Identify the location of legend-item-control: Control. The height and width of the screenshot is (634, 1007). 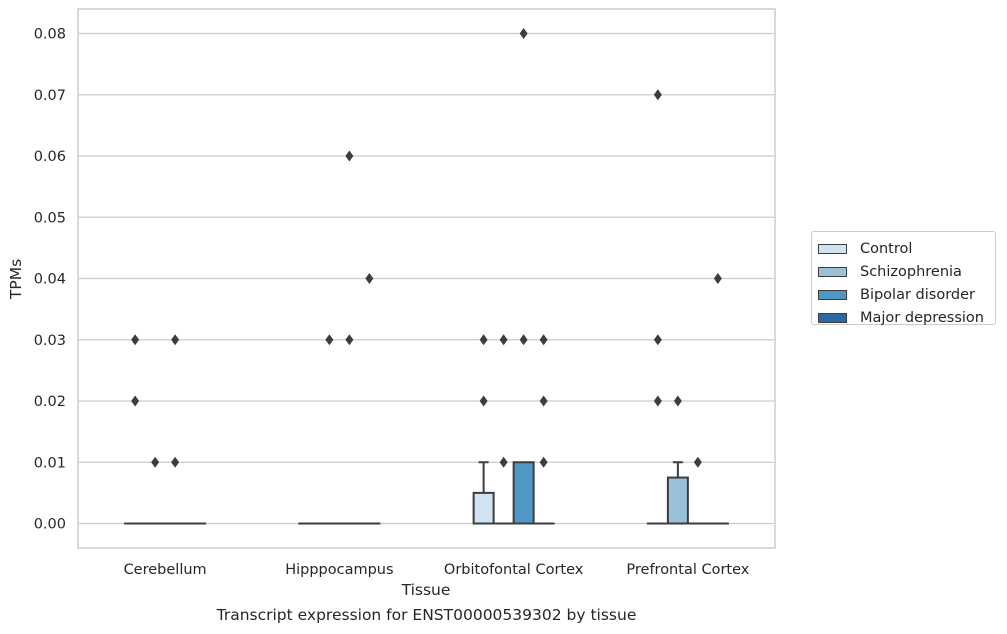
(906, 248).